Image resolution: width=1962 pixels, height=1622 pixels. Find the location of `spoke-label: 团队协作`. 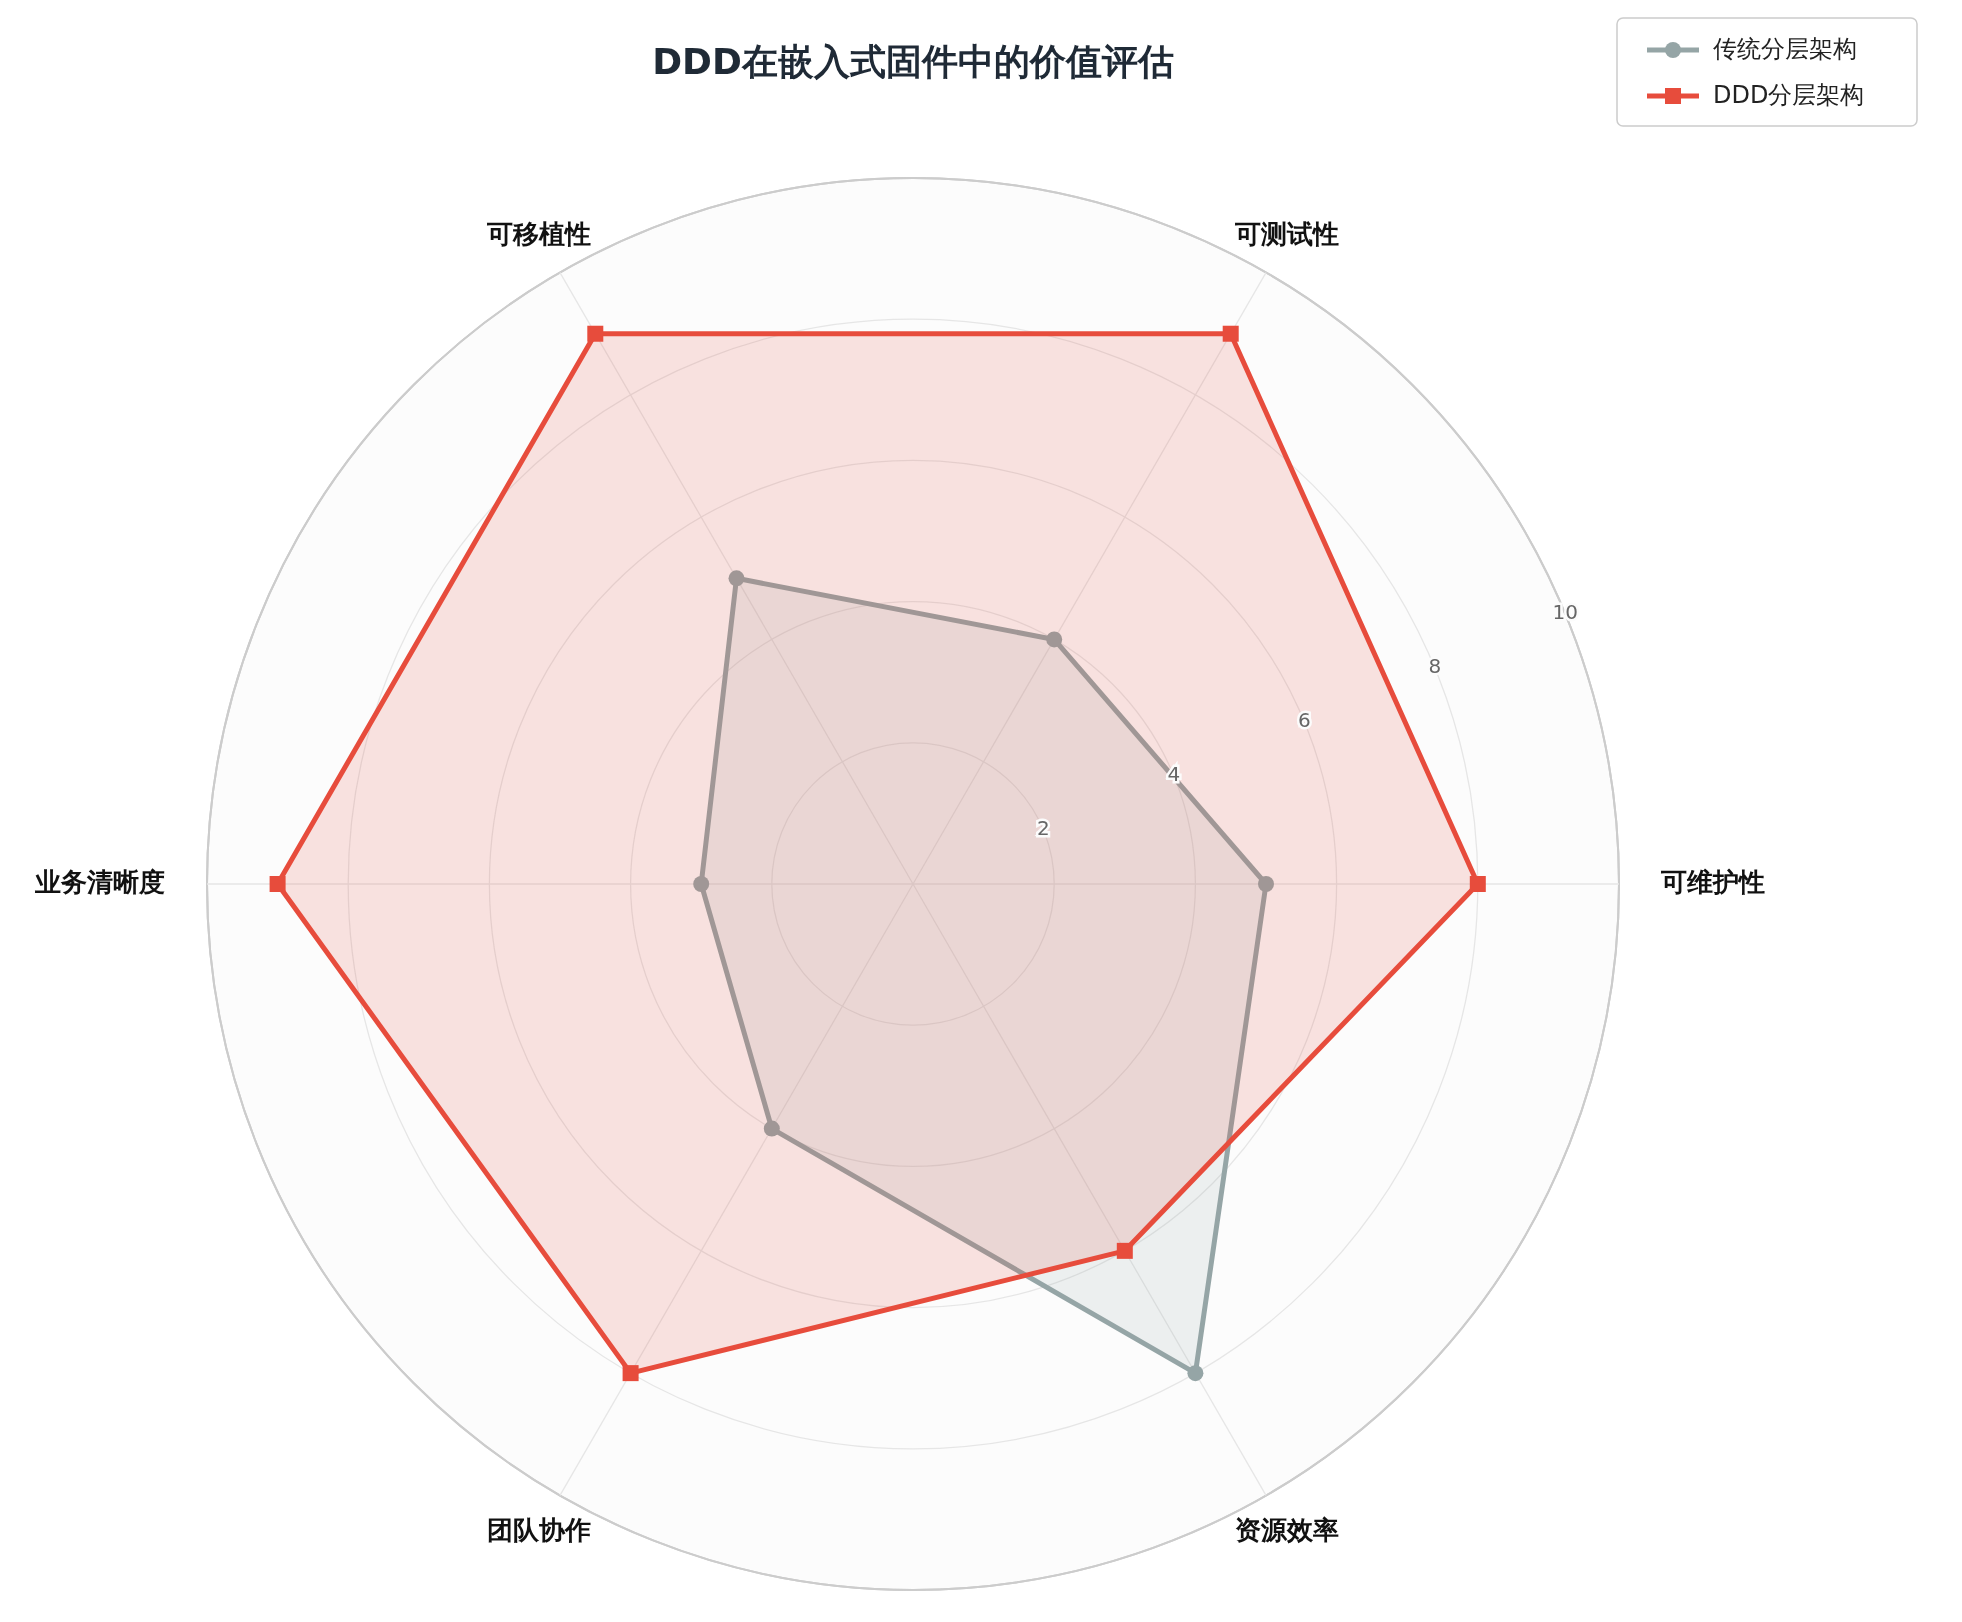

spoke-label: 团队协作 is located at coordinates (538, 1530).